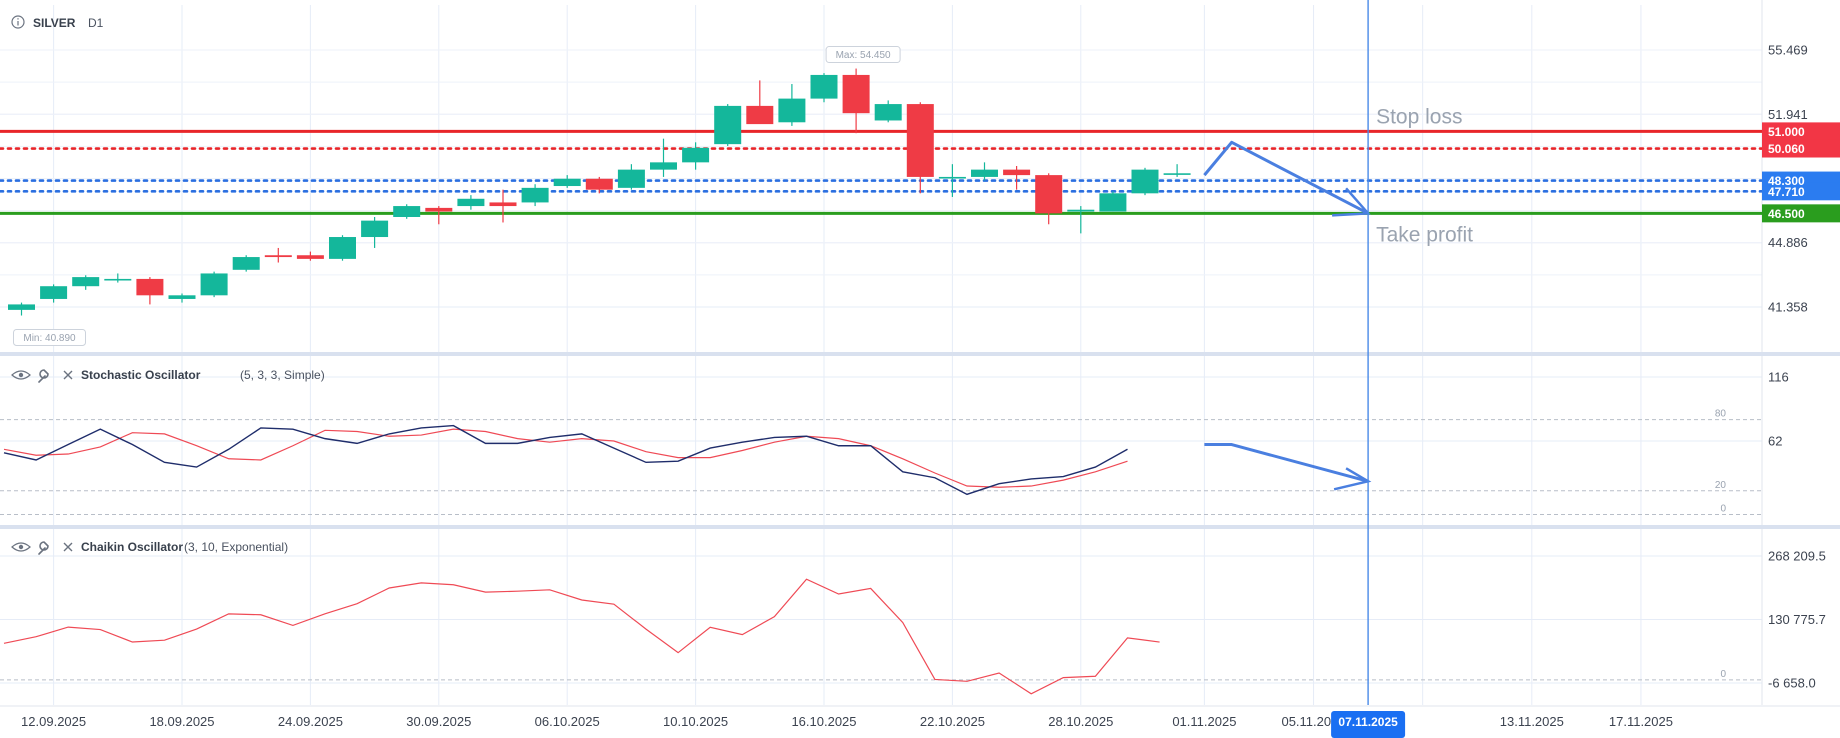  What do you see at coordinates (1352, 479) in the screenshot?
I see `stochastic-forecast-arrowhead` at bounding box center [1352, 479].